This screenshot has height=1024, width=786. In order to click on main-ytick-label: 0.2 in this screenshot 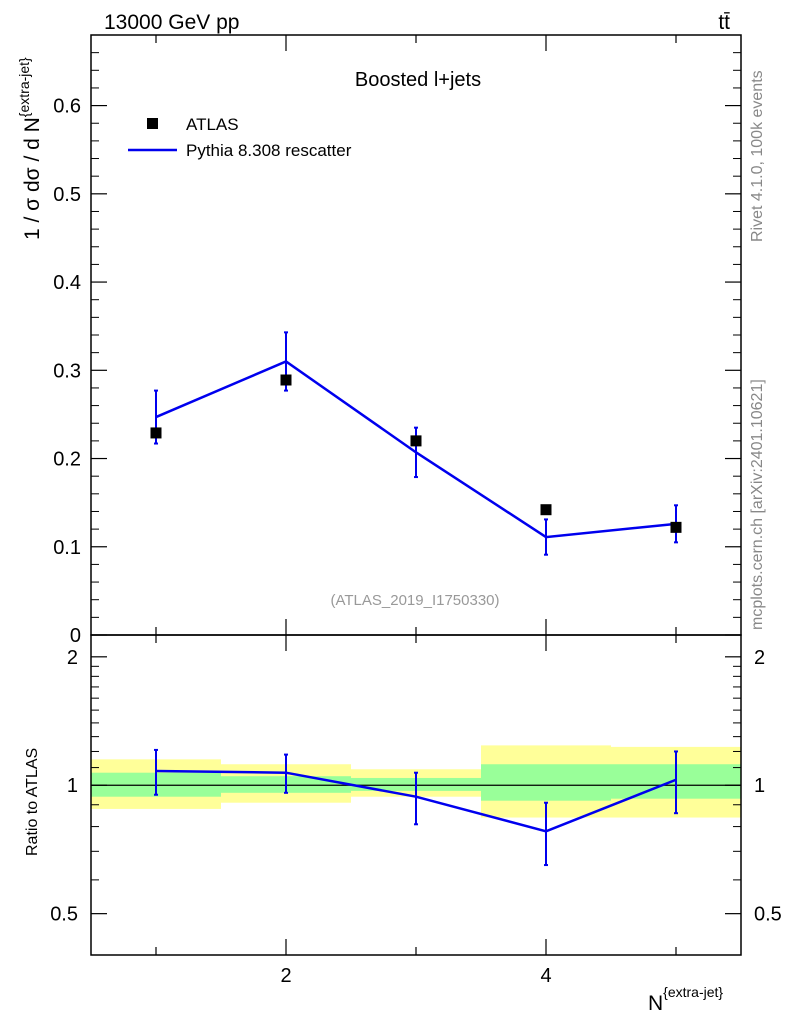, I will do `click(67, 460)`.